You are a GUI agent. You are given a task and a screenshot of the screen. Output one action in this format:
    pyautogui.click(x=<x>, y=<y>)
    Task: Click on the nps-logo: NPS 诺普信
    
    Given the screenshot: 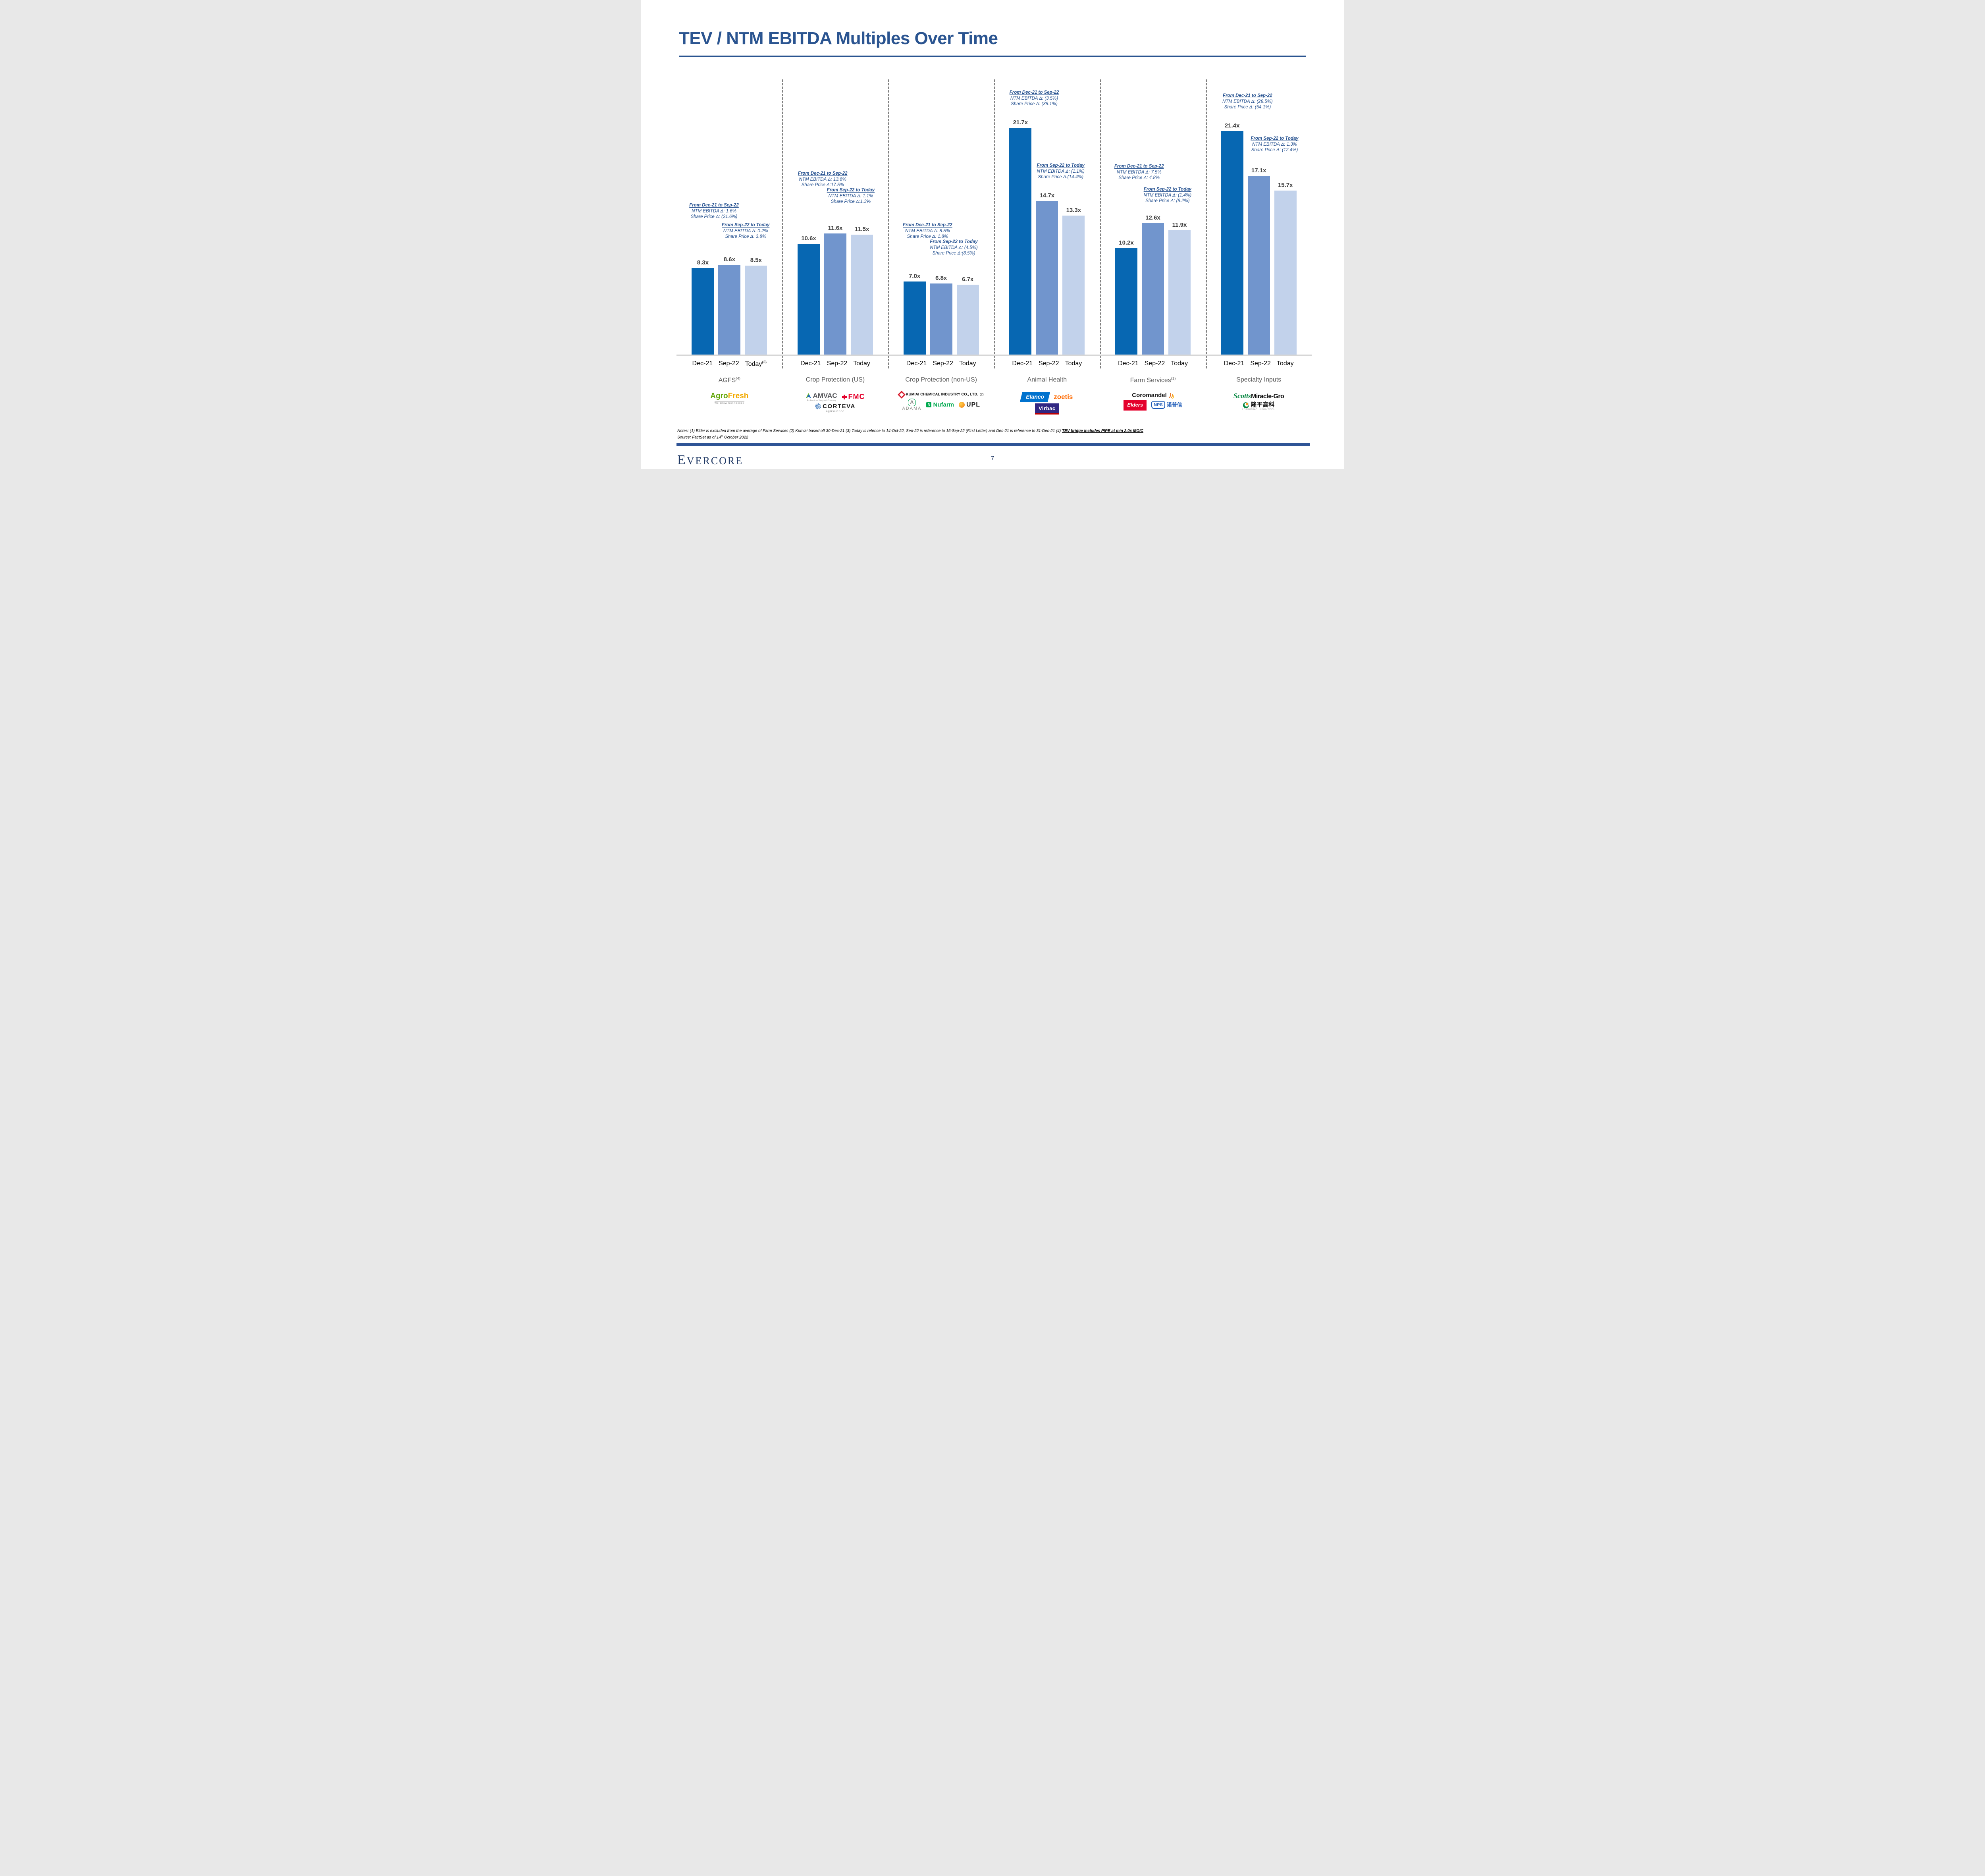 What is the action you would take?
    pyautogui.click(x=1166, y=405)
    